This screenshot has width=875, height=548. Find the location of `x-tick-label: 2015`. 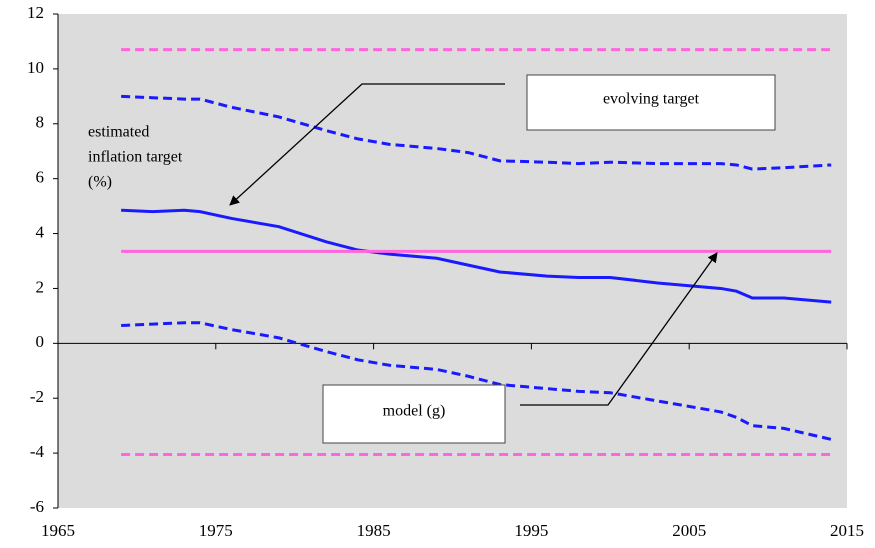

x-tick-label: 2015 is located at coordinates (847, 530).